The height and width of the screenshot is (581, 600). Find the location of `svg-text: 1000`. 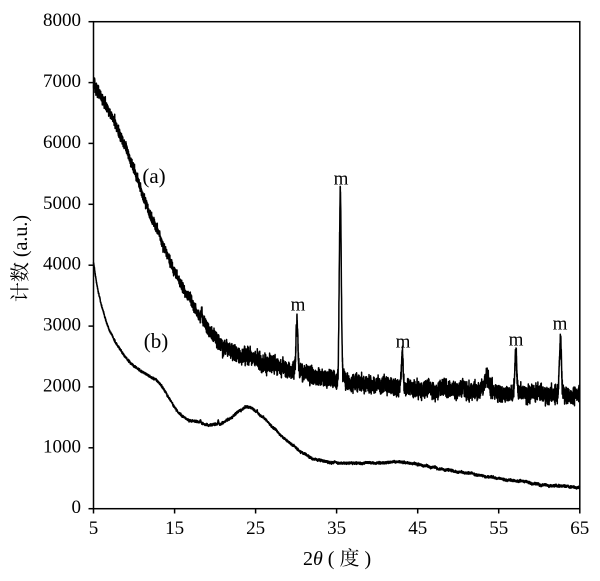

svg-text: 1000 is located at coordinates (62, 446).